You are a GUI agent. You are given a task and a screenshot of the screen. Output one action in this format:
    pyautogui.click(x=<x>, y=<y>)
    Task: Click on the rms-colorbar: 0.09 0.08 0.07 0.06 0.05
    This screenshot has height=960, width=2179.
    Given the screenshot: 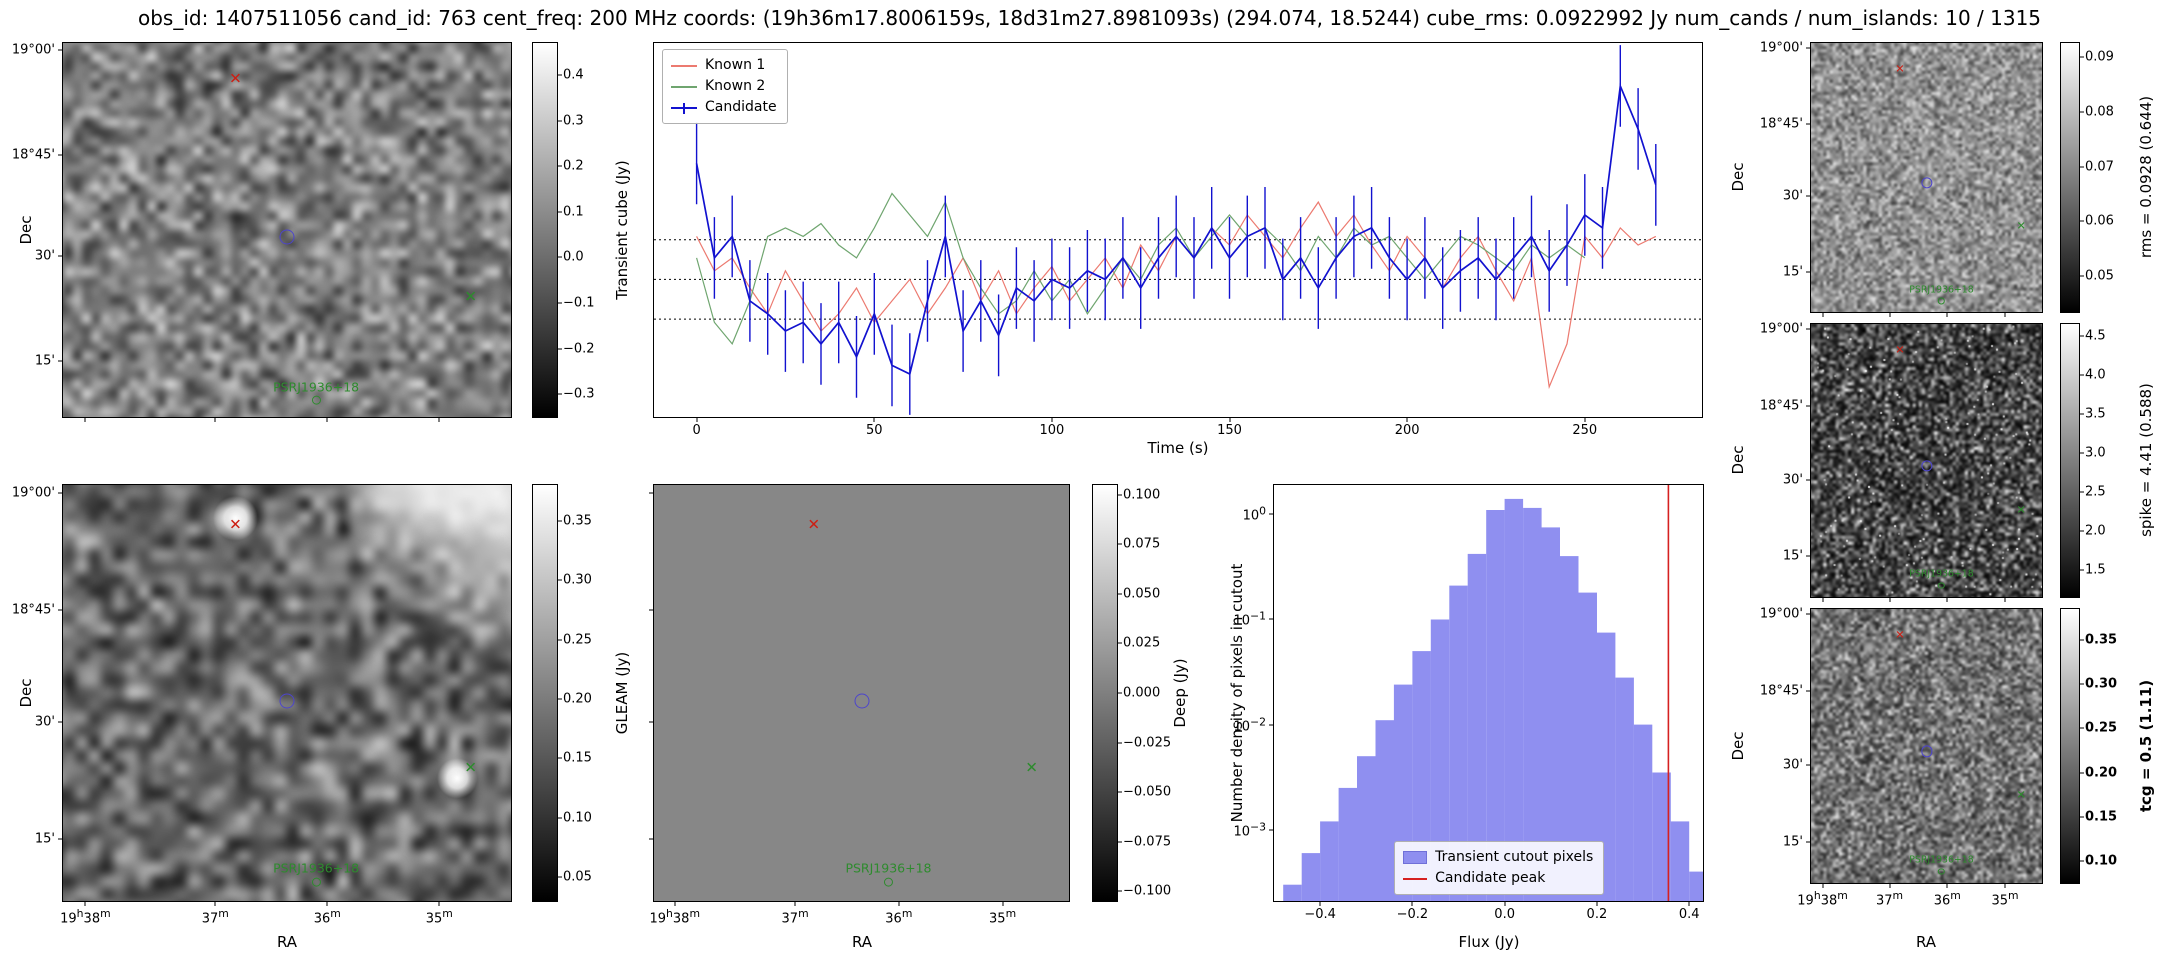 What is the action you would take?
    pyautogui.click(x=2087, y=177)
    